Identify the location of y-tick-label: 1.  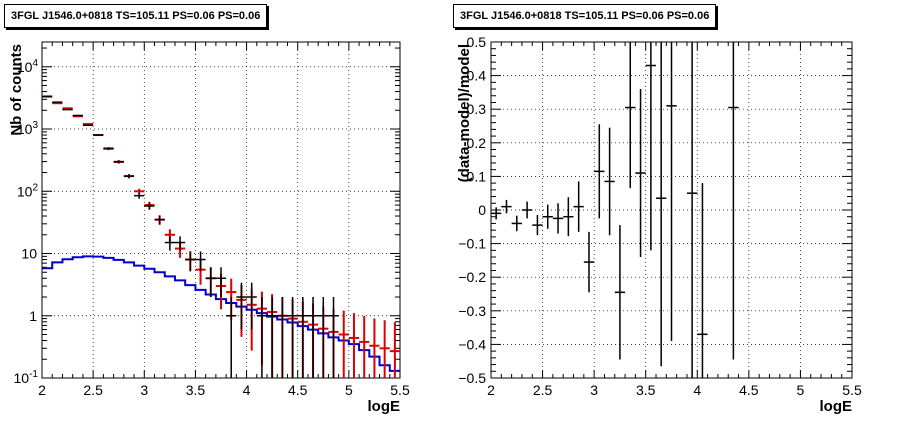
(33, 316).